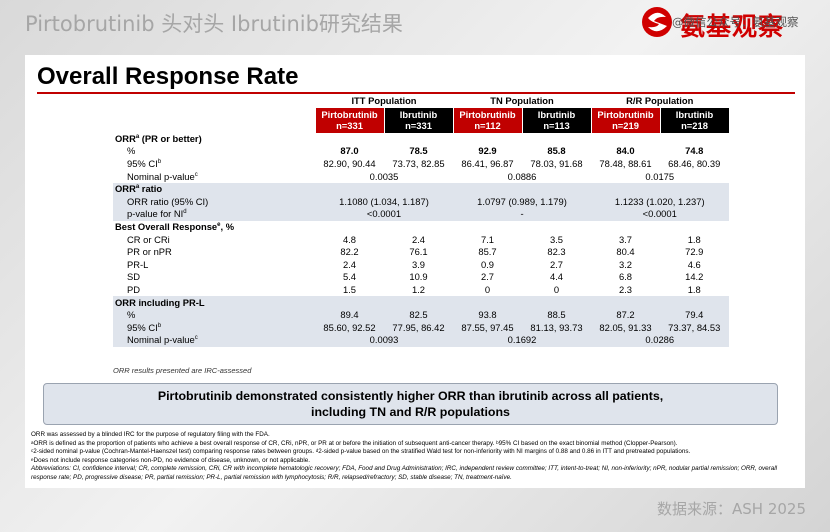 This screenshot has width=830, height=532. What do you see at coordinates (522, 214) in the screenshot?
I see `cell: -` at bounding box center [522, 214].